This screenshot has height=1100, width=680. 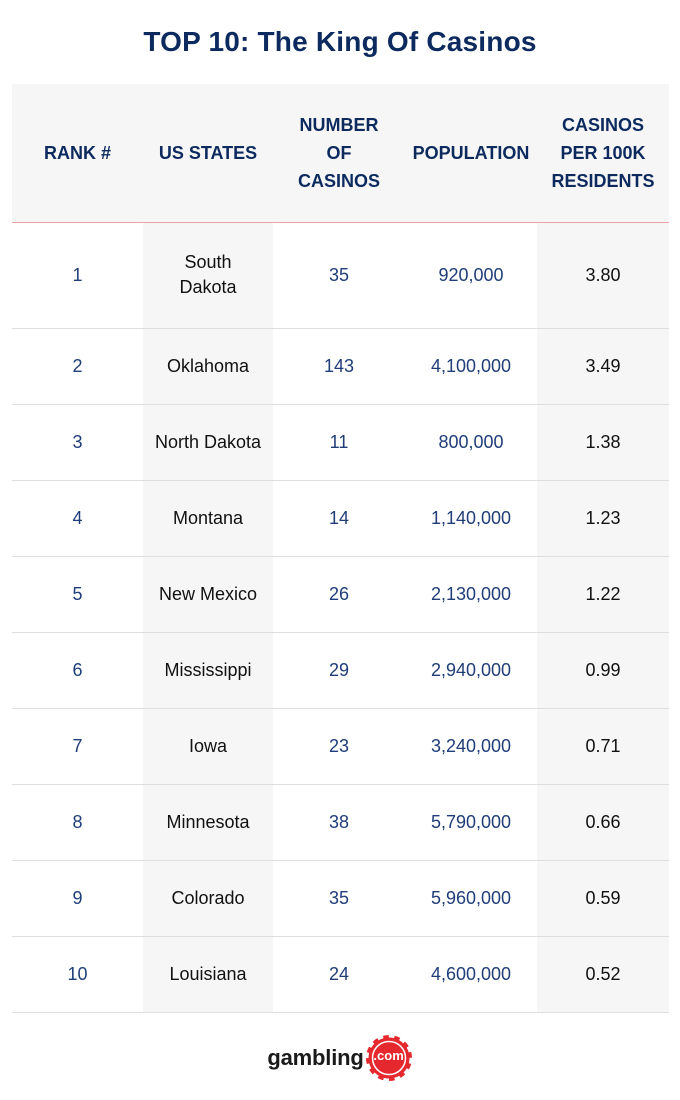 What do you see at coordinates (603, 366) in the screenshot?
I see `per100k-cell: 3.49` at bounding box center [603, 366].